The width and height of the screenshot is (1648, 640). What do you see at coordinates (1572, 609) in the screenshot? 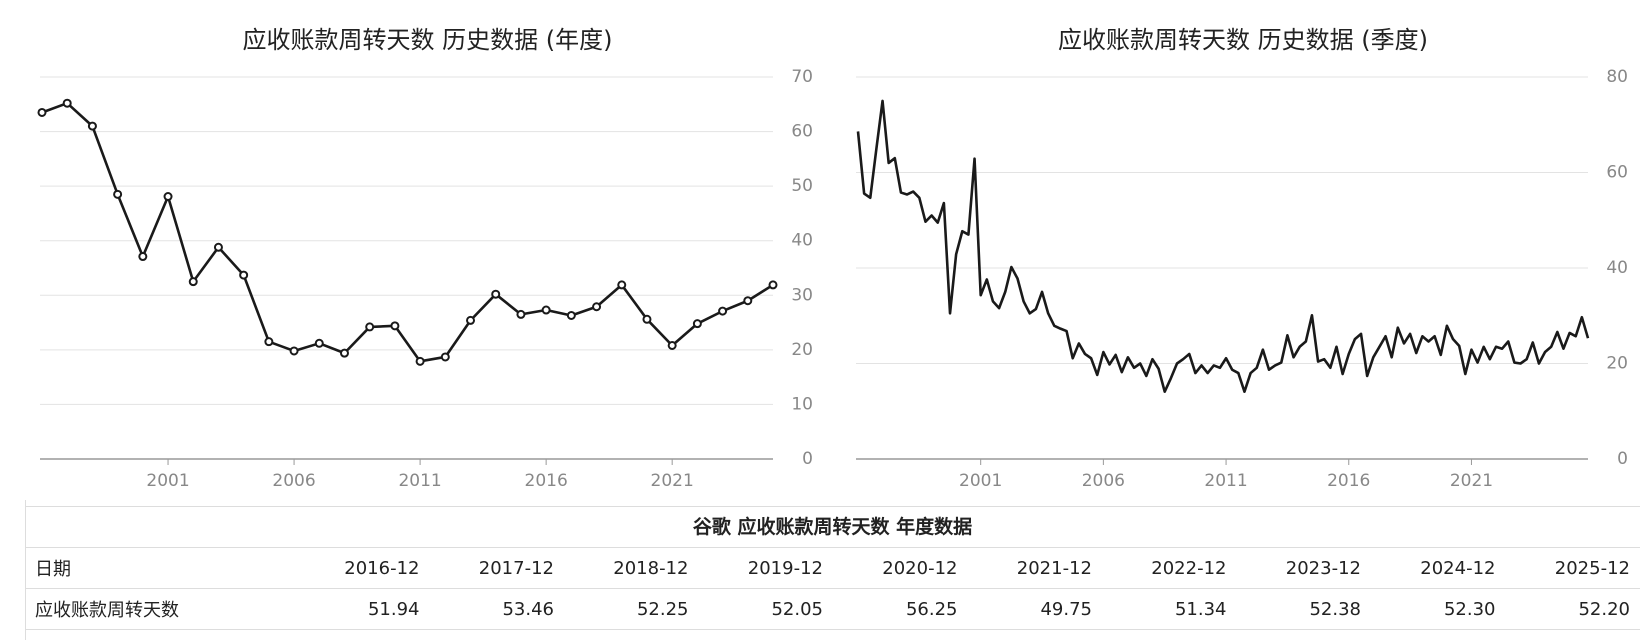
I see `table-cell: 52.20` at bounding box center [1572, 609].